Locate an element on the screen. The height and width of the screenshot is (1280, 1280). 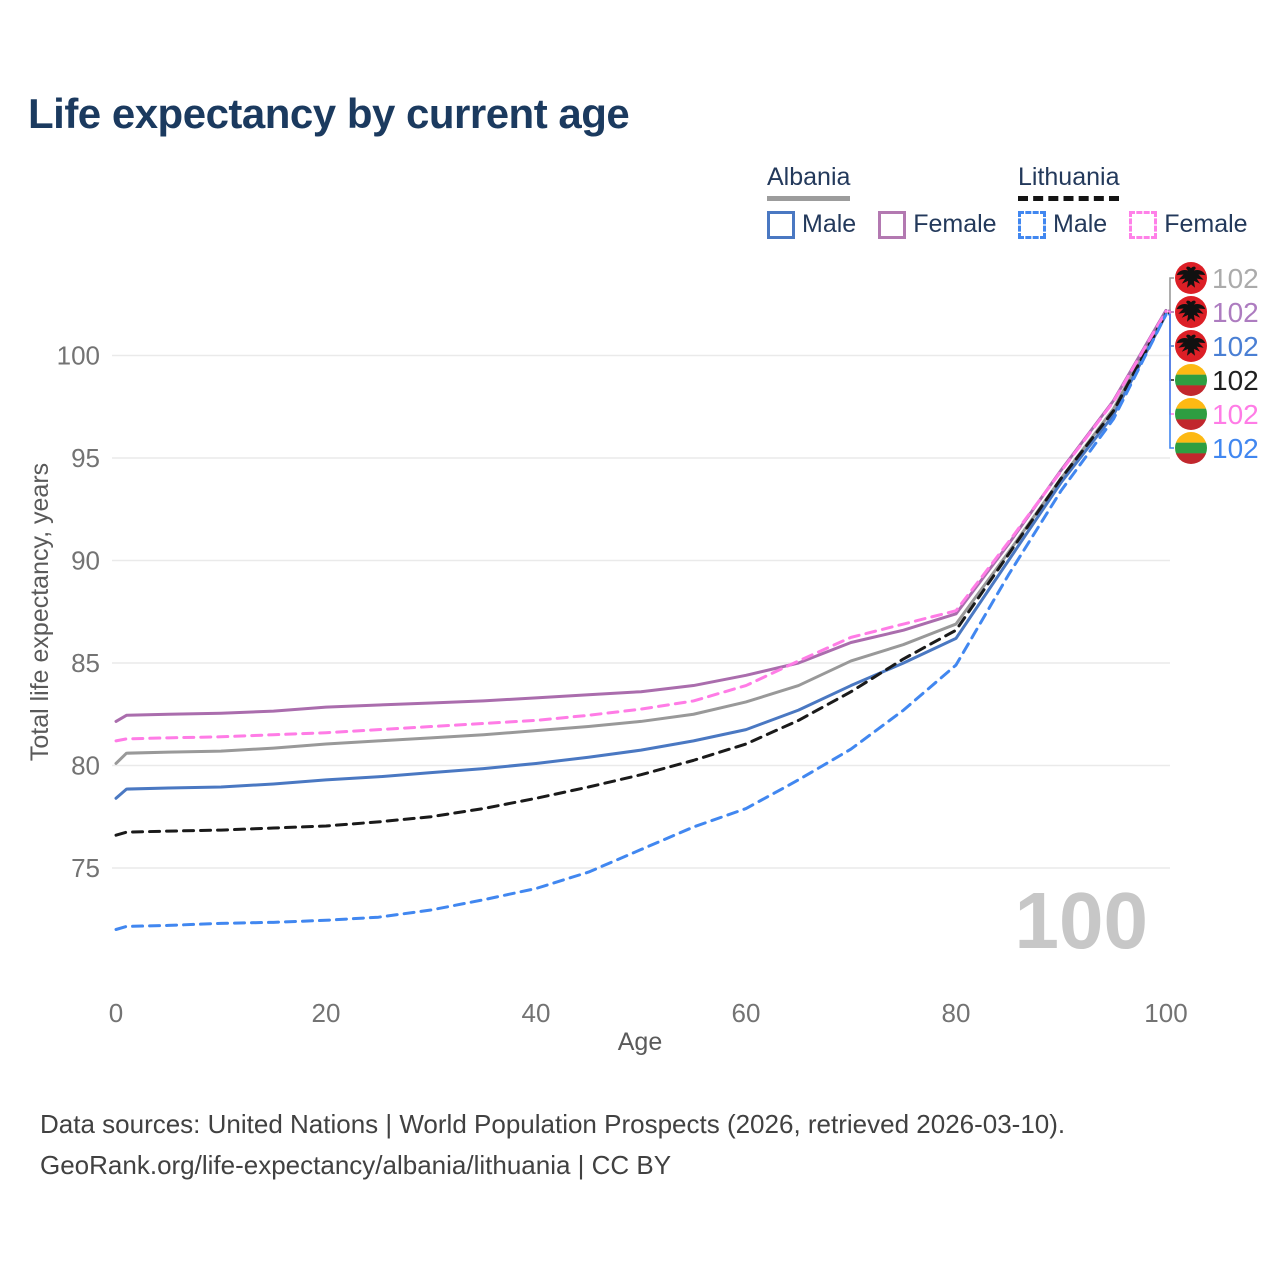
x-tick-label-40: 40 is located at coordinates (536, 1013).